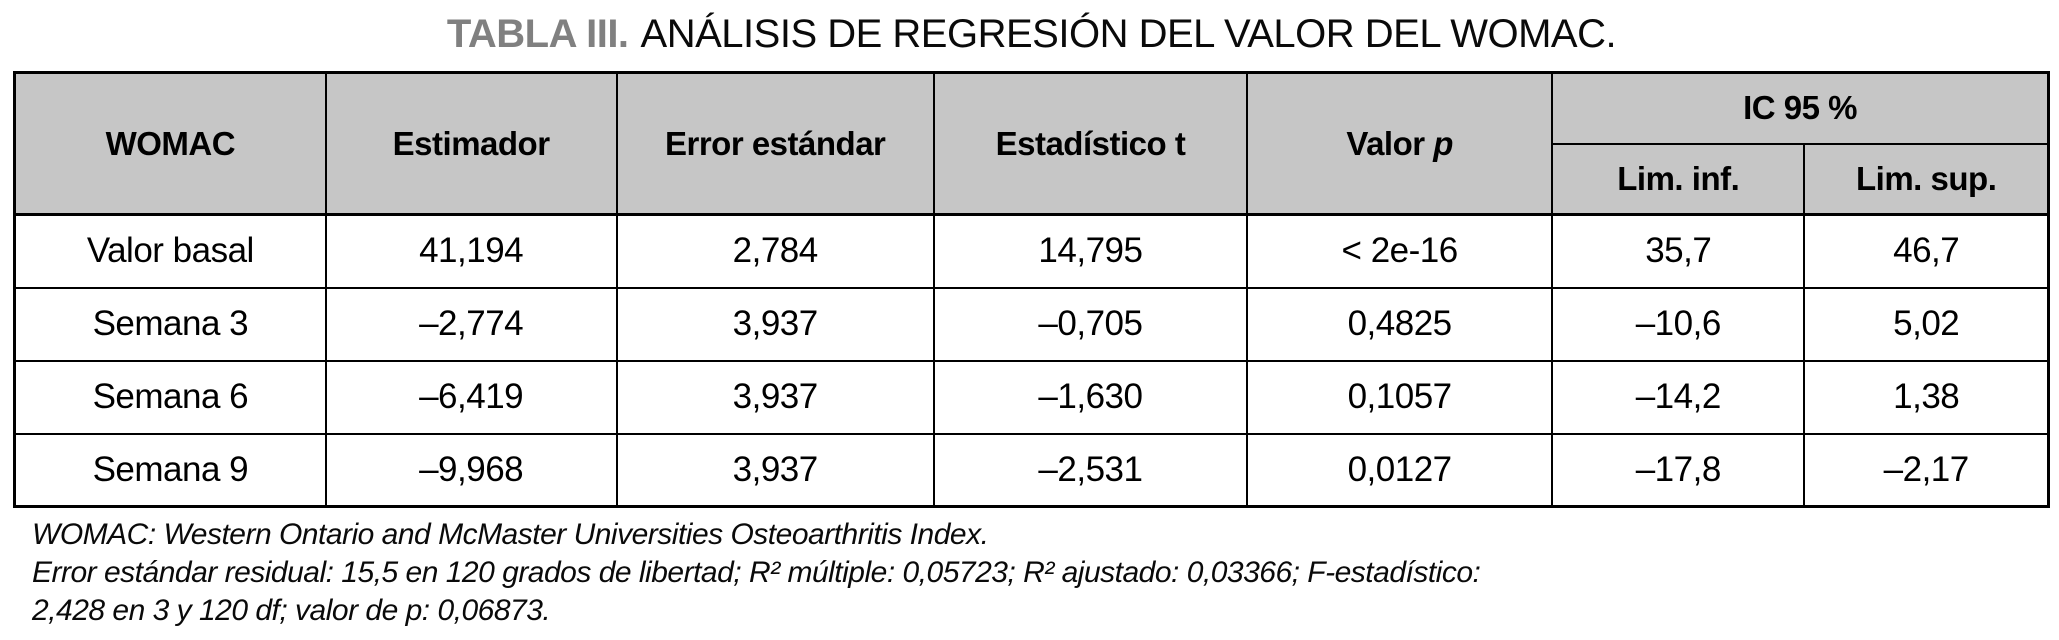  What do you see at coordinates (170, 251) in the screenshot?
I see `cell-row-label: Valor basal` at bounding box center [170, 251].